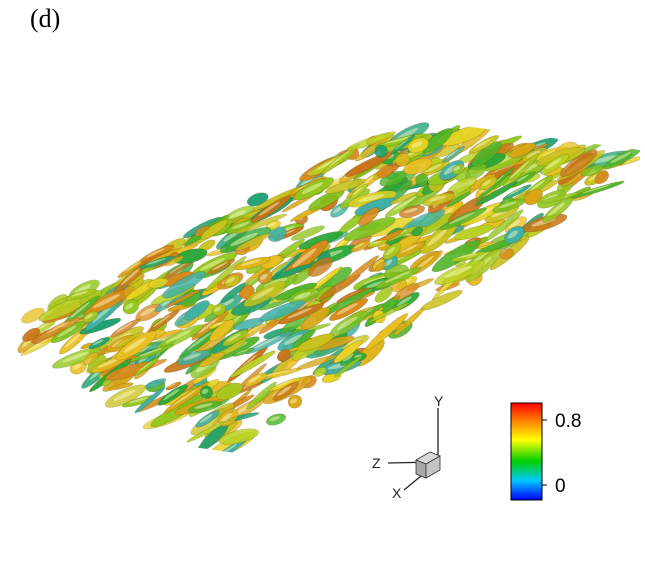 This screenshot has width=645, height=573. What do you see at coordinates (376, 463) in the screenshot?
I see `z-axis-label: Z` at bounding box center [376, 463].